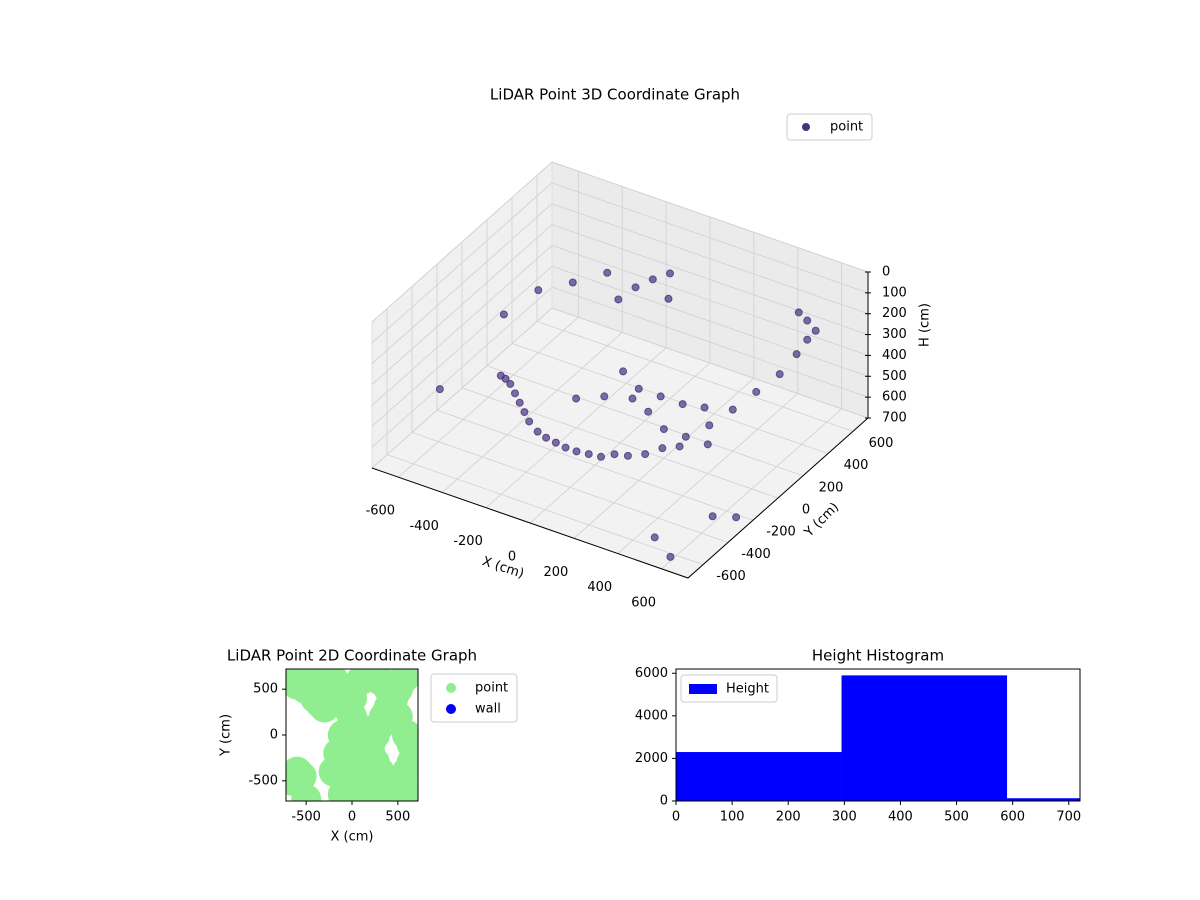  What do you see at coordinates (781, 532) in the screenshot?
I see `y-tick-label: -200` at bounding box center [781, 532].